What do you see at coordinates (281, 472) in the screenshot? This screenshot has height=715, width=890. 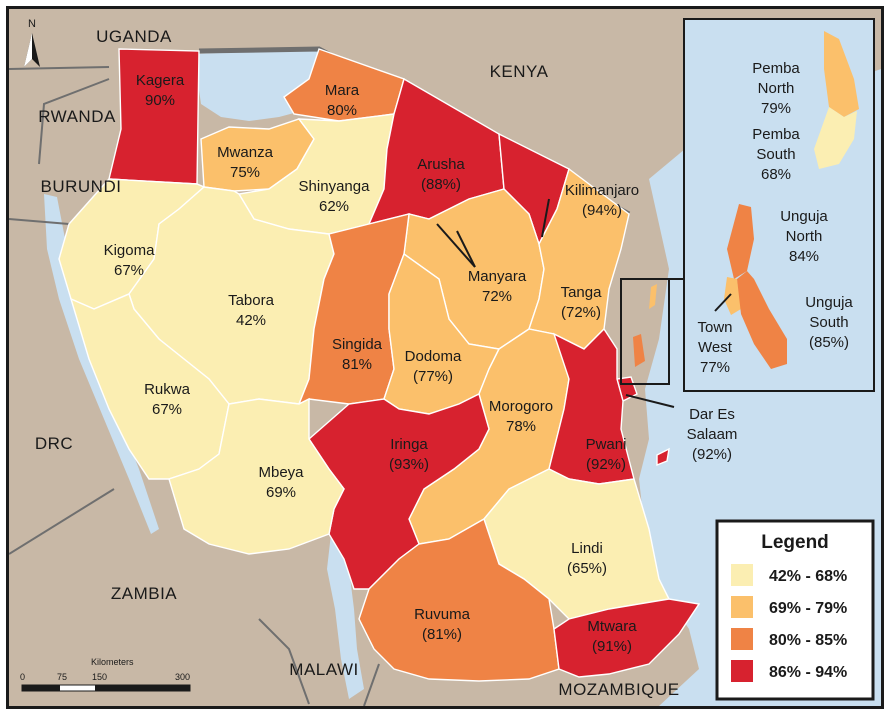 I see `label-mbeya-name: Mbeya` at bounding box center [281, 472].